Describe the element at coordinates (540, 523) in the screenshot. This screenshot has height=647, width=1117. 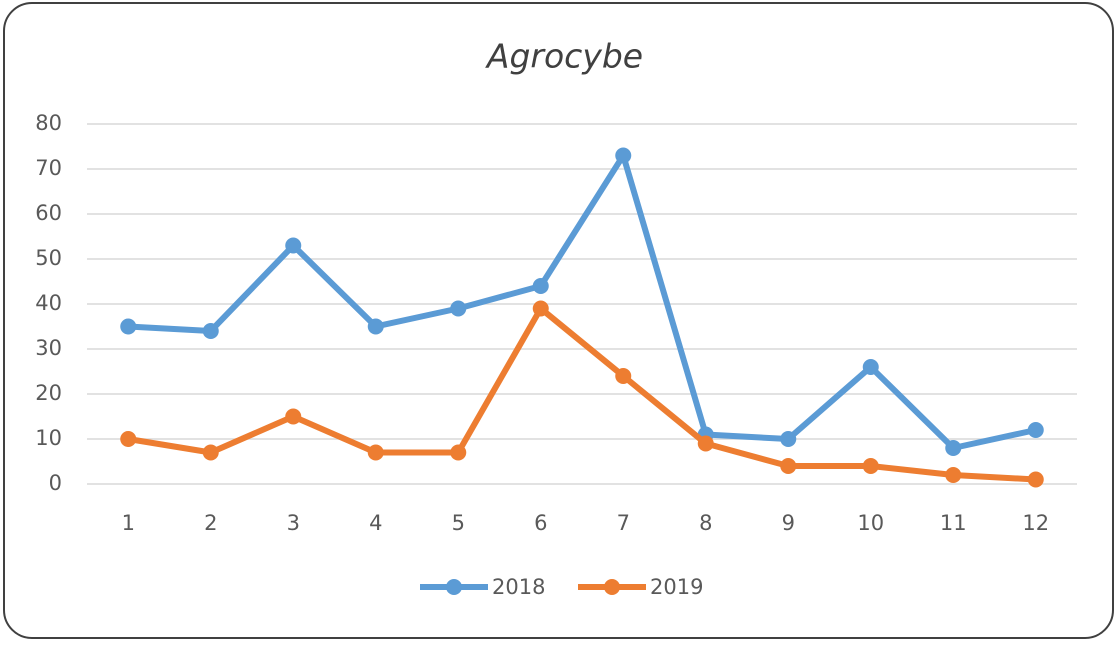
I see `x-tick-label: 6` at that location.